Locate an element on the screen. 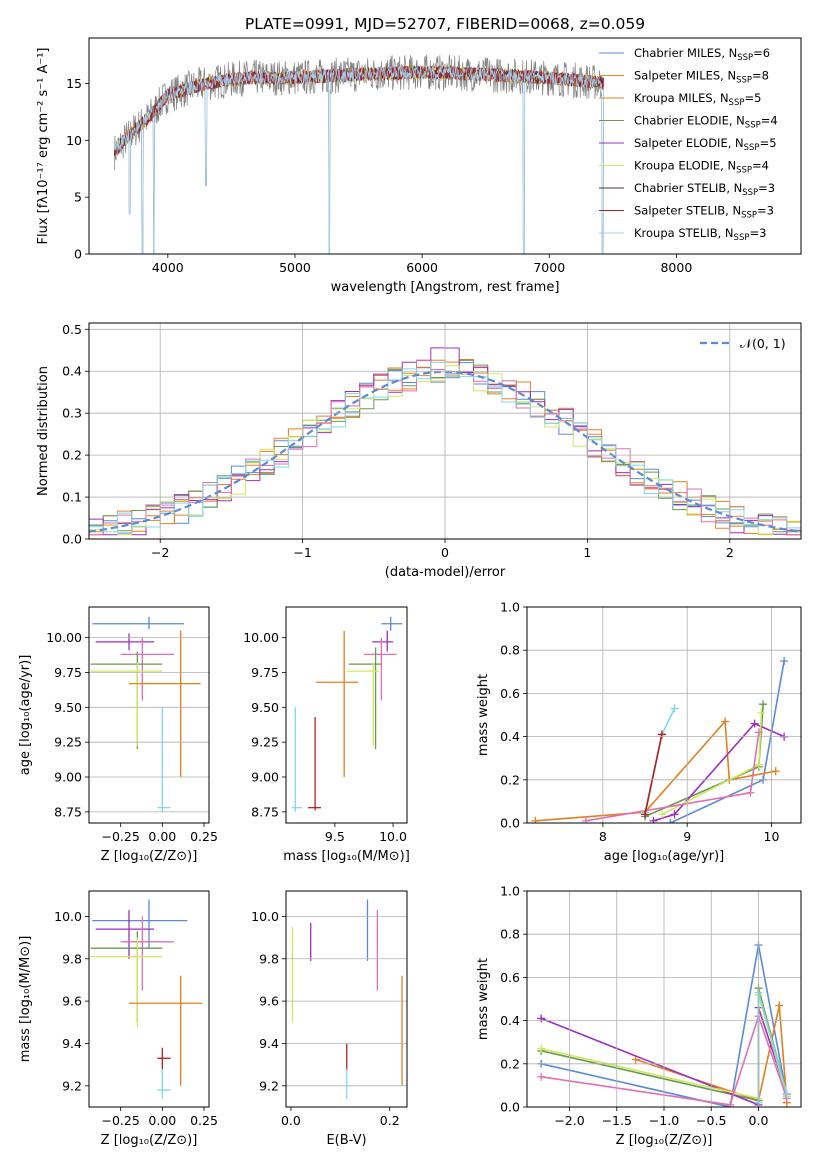 The image size is (819, 1170). x-axis-label: E(B-V) is located at coordinates (346, 1140).